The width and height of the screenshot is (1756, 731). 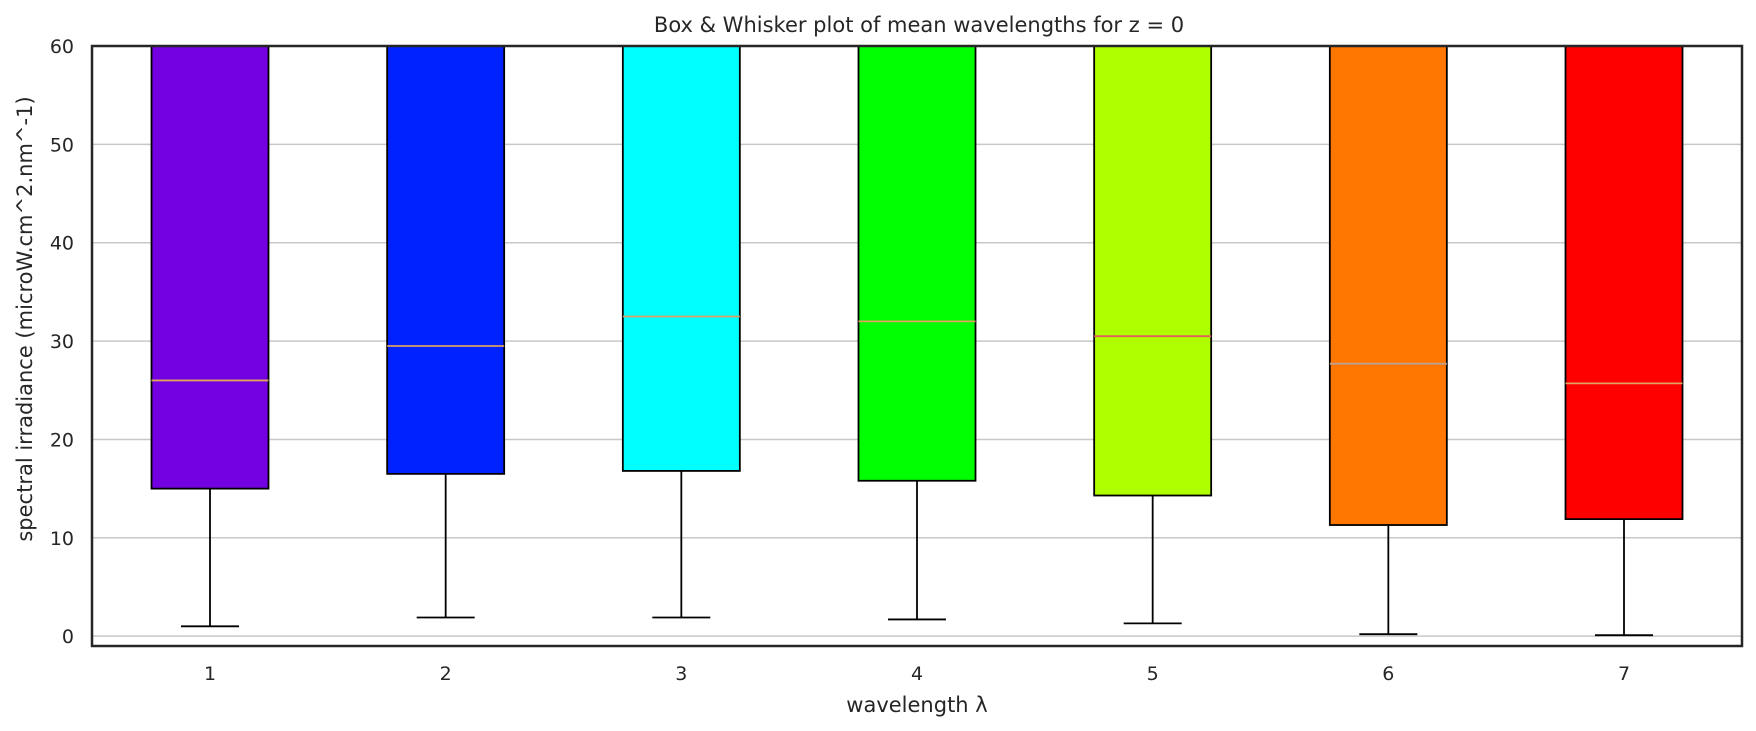 I want to click on x-axis-label: wavelength λ, so click(x=916, y=705).